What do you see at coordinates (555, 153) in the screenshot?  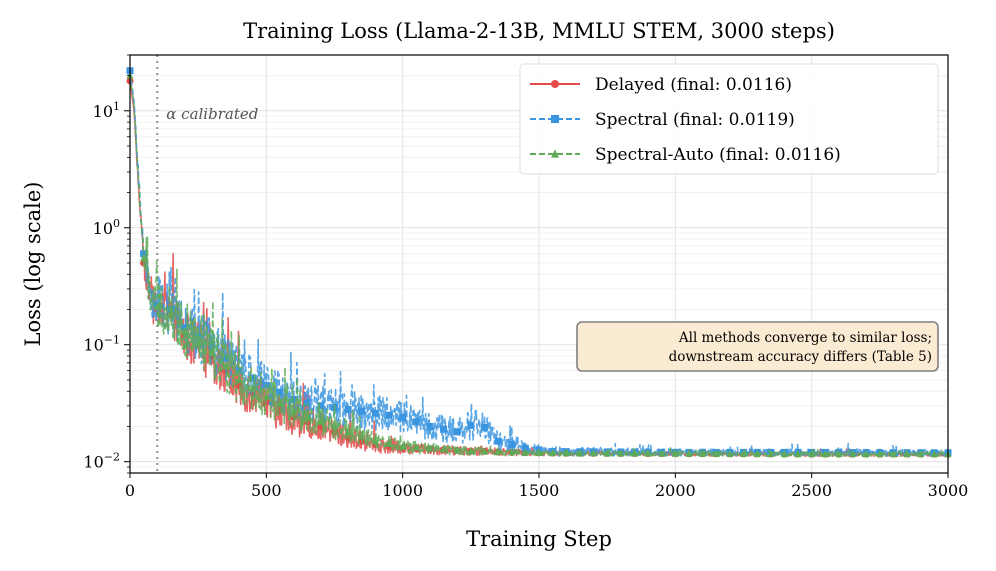 I see `legend-marker` at bounding box center [555, 153].